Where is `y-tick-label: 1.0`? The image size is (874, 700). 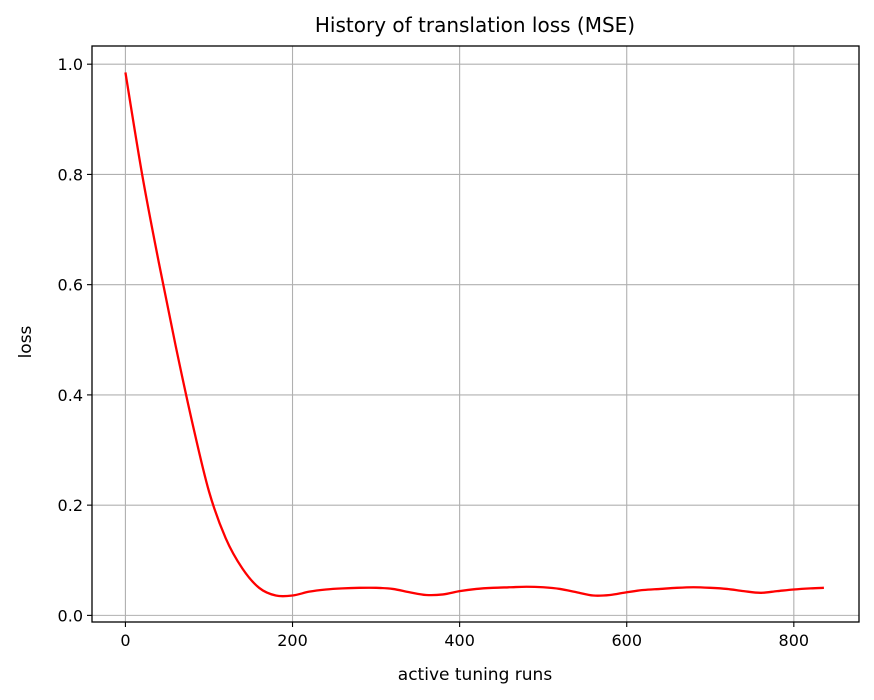
y-tick-label: 1.0 is located at coordinates (70, 64).